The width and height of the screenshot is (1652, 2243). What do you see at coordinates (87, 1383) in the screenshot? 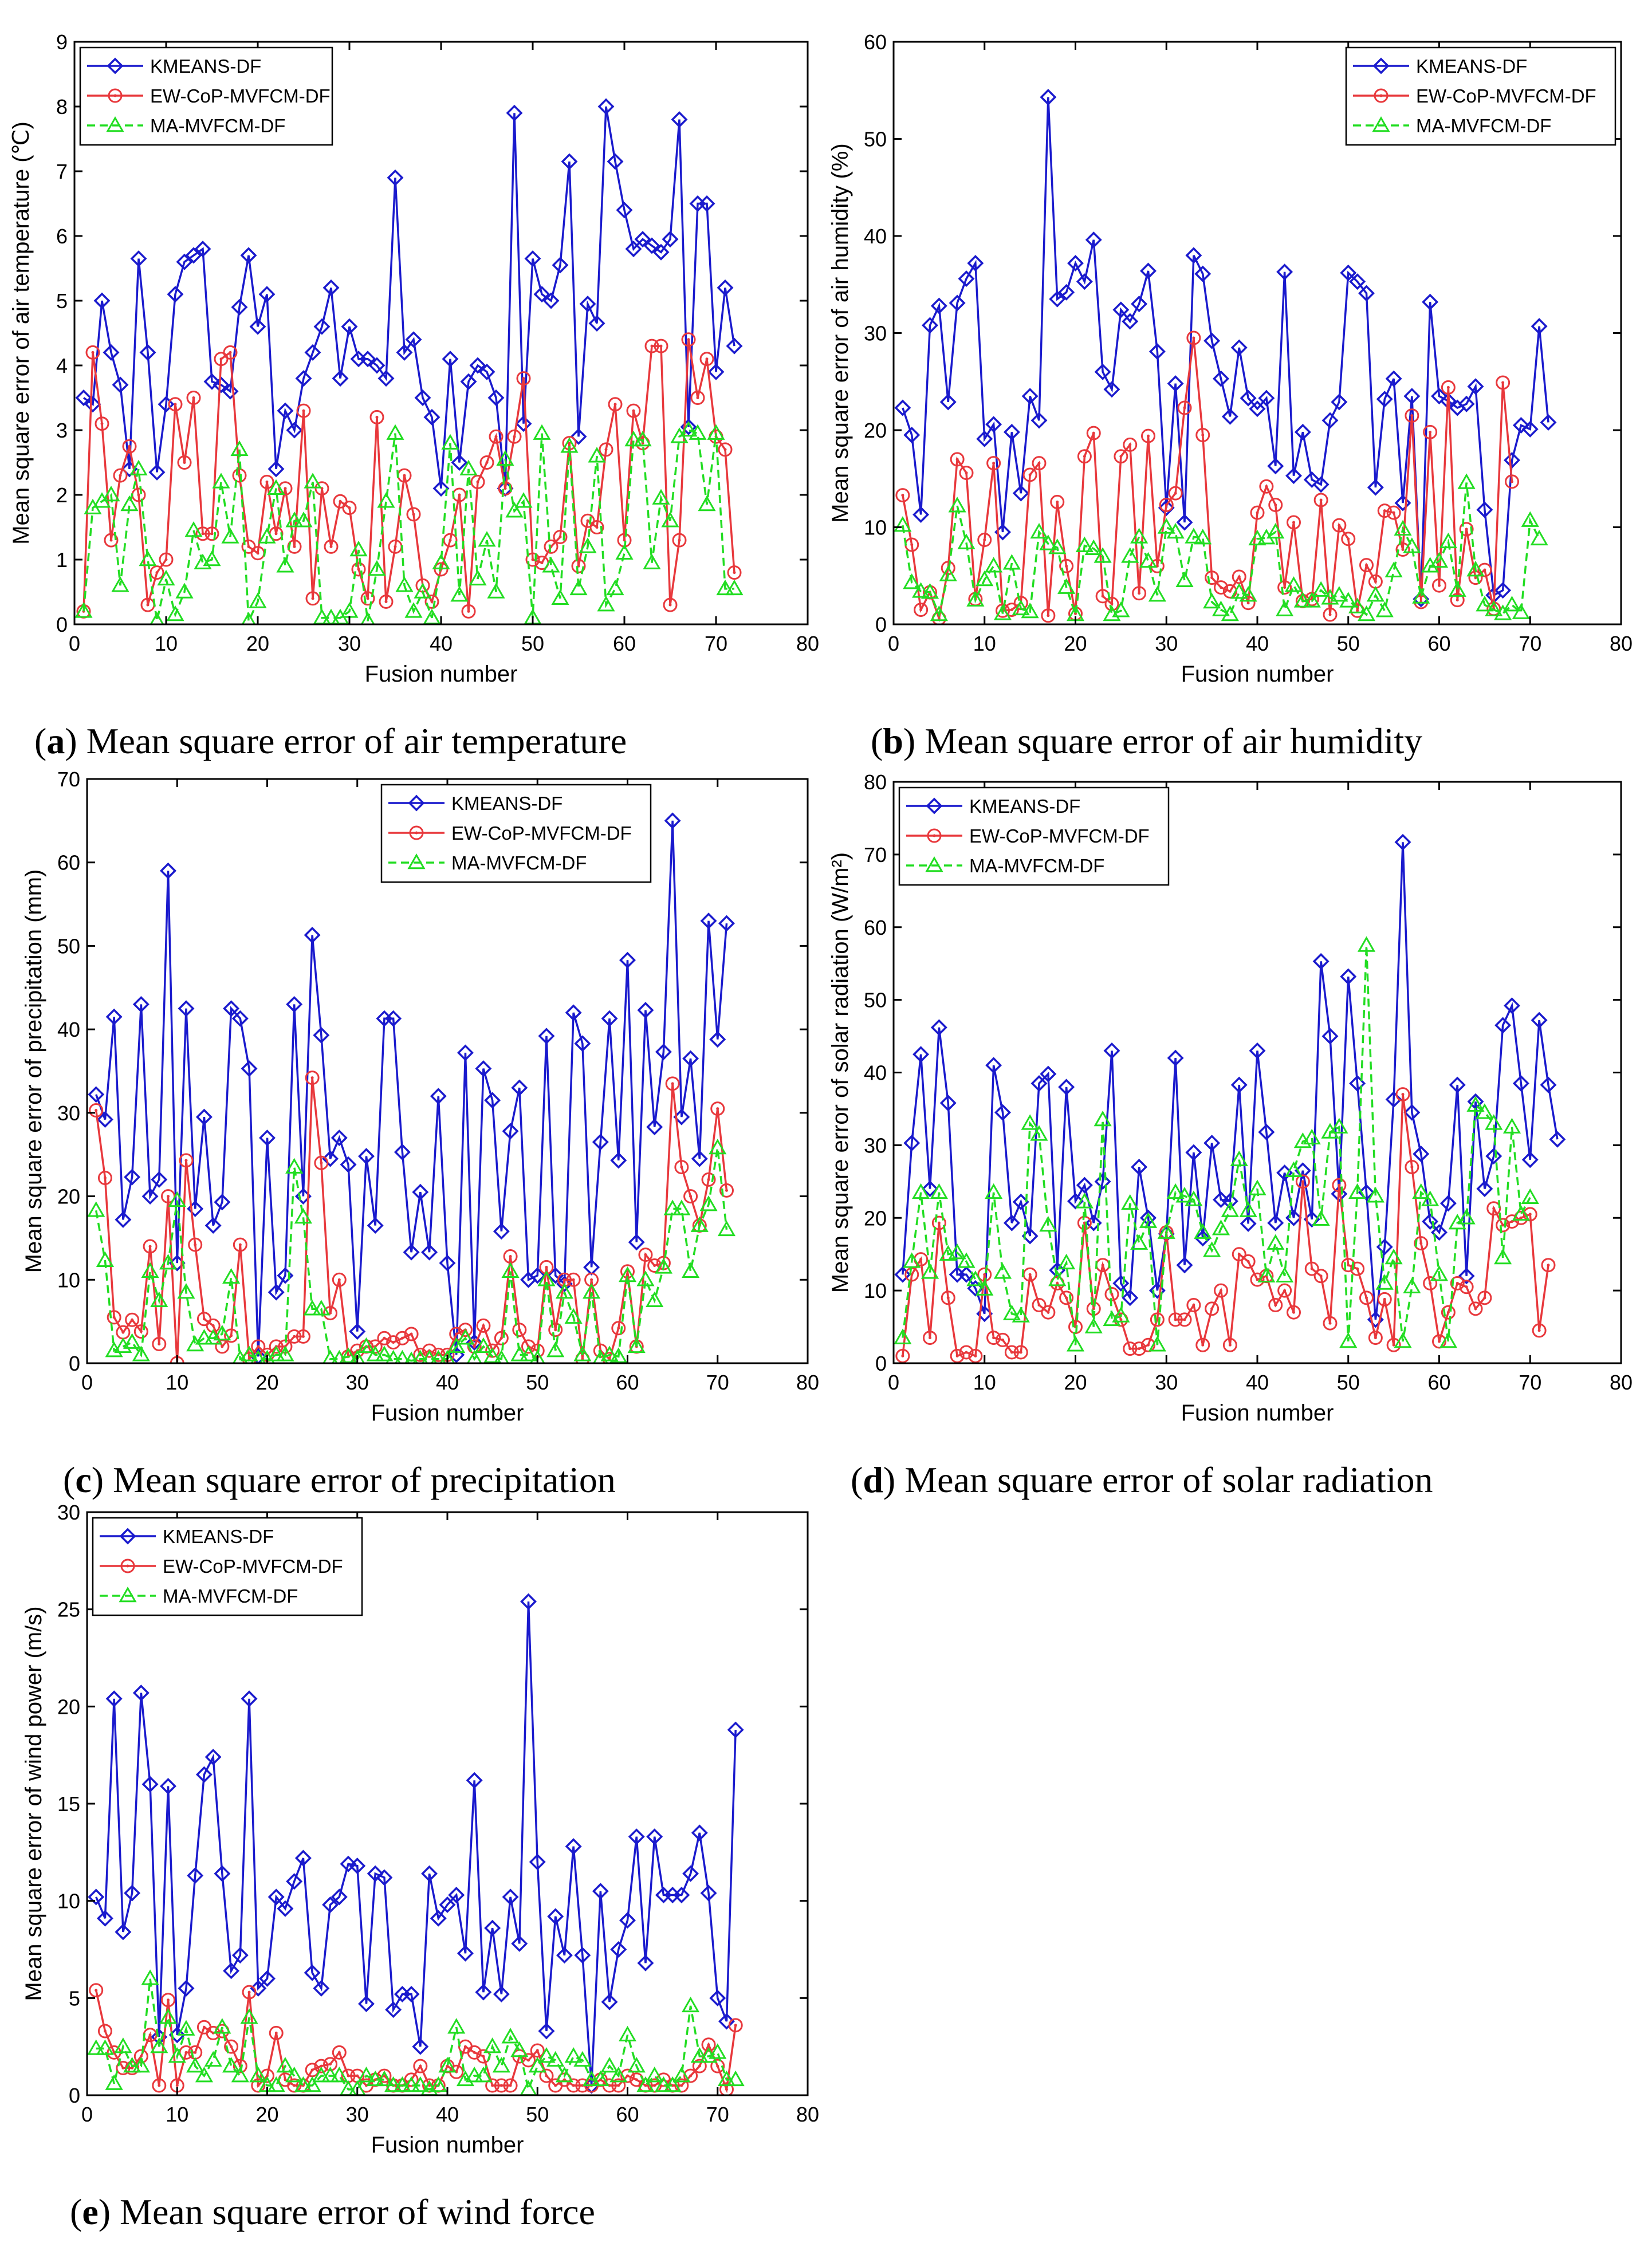
I see `x-tick-label: 0` at bounding box center [87, 1383].